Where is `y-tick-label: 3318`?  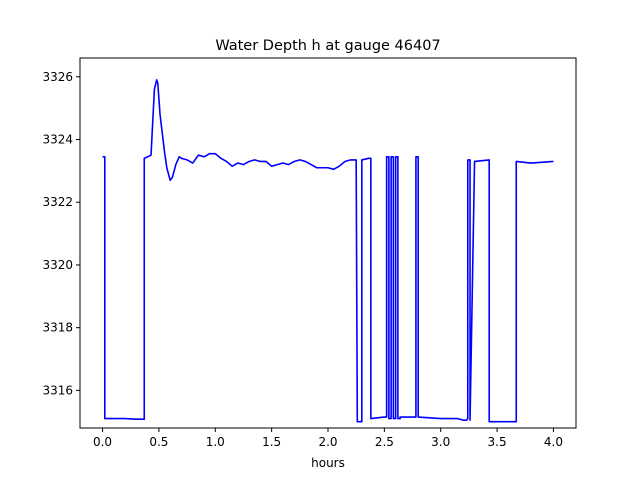 y-tick-label: 3318 is located at coordinates (57, 328).